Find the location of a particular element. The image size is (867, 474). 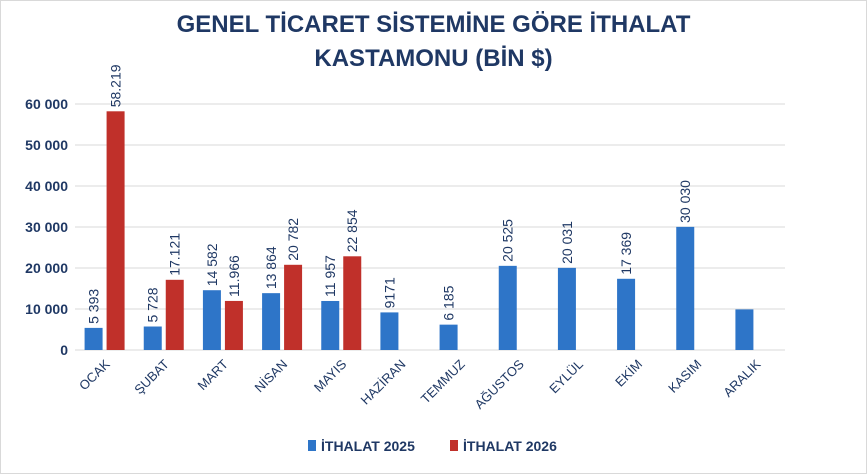

data-label: 5 393 is located at coordinates (94, 306).